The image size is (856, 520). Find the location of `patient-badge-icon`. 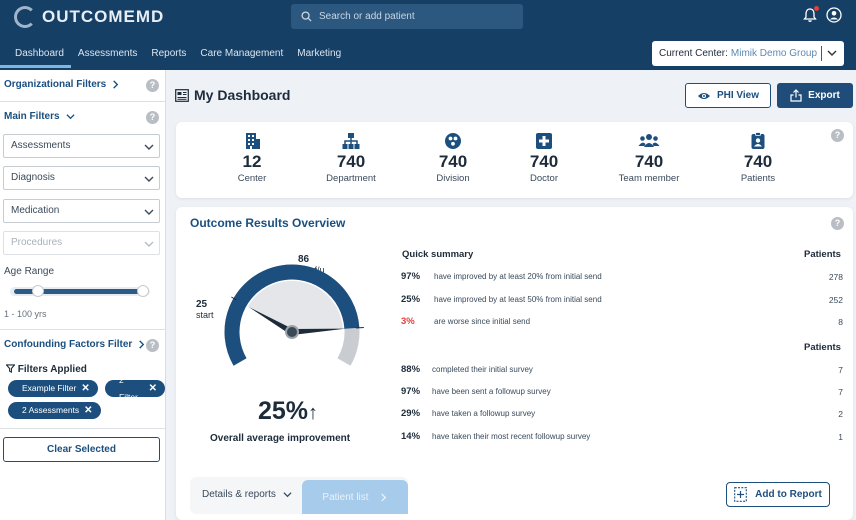

patient-badge-icon is located at coordinates (758, 140).